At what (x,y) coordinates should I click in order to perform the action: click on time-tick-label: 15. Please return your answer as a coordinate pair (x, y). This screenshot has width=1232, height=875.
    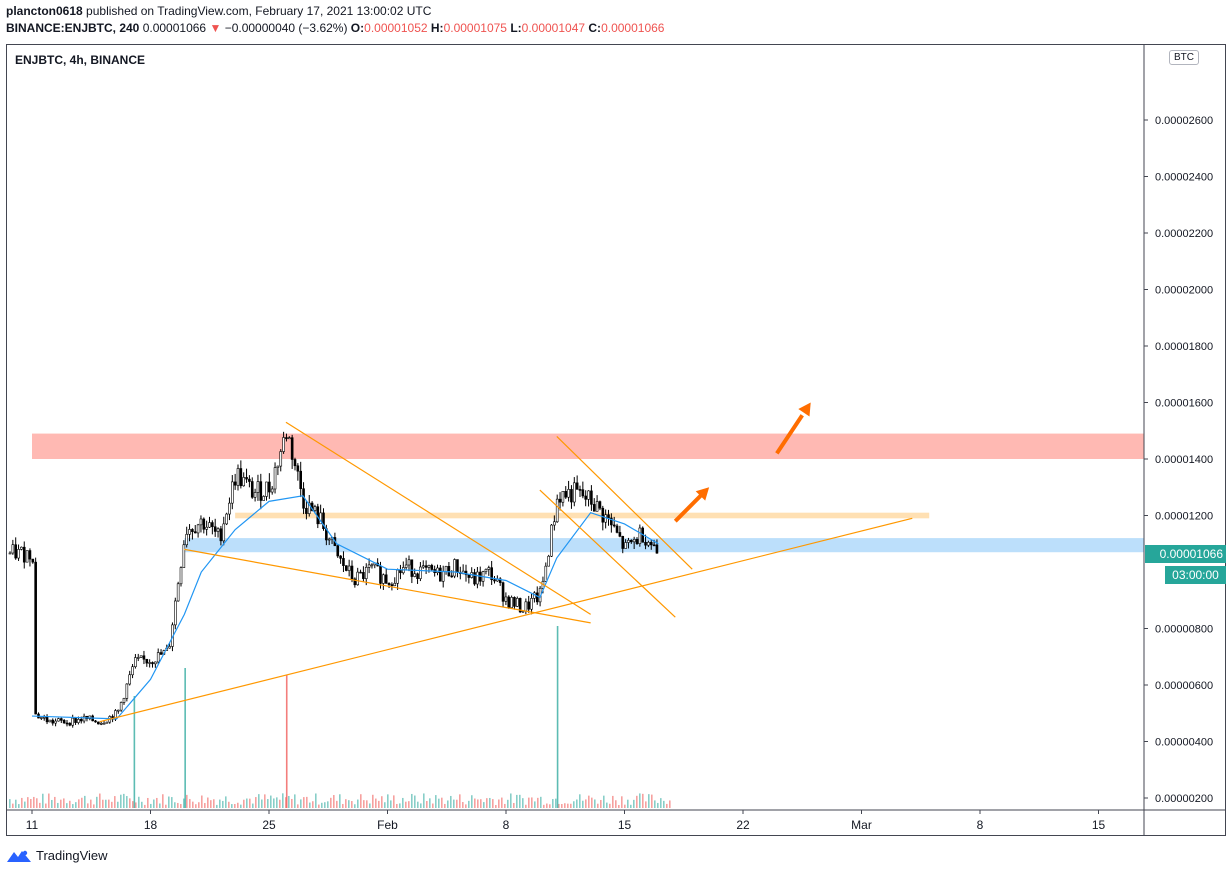
    Looking at the image, I should click on (625, 825).